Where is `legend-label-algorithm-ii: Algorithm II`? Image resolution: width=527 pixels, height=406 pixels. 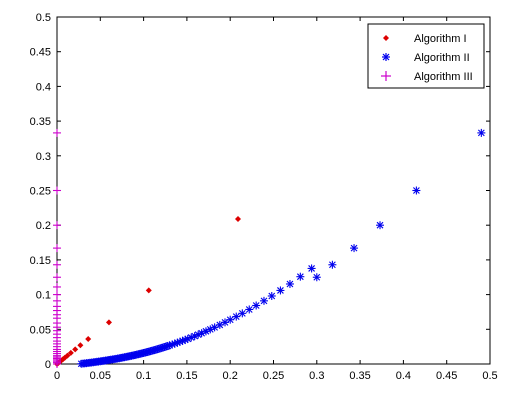 legend-label-algorithm-ii: Algorithm II is located at coordinates (442, 58).